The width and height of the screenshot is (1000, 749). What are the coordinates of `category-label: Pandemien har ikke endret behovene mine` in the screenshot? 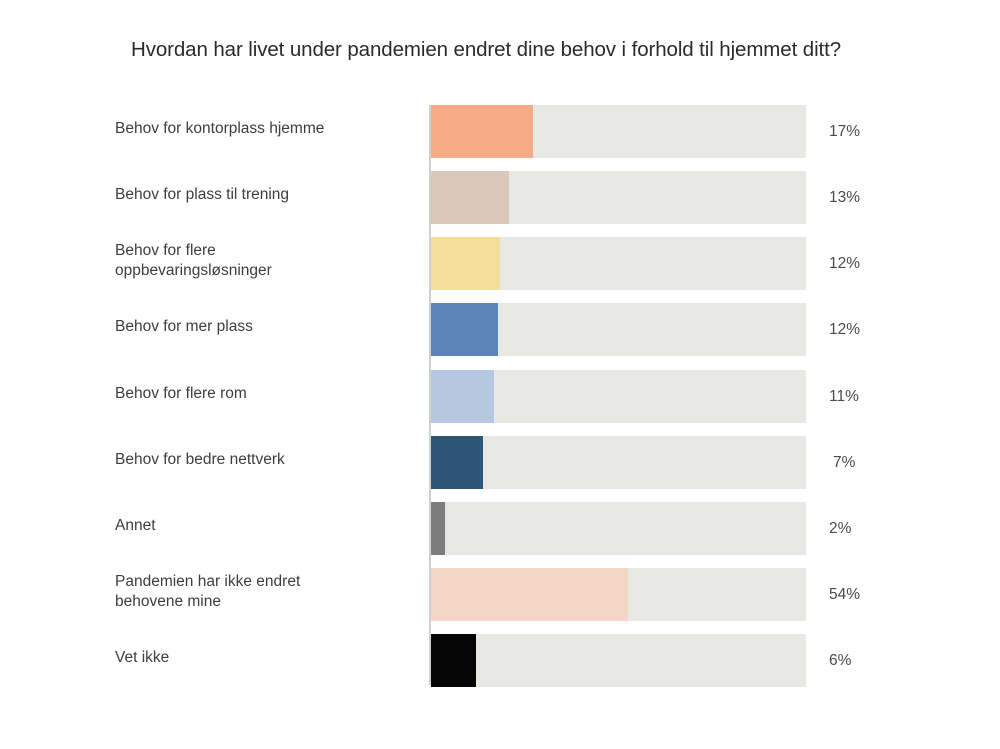 It's located at (208, 591).